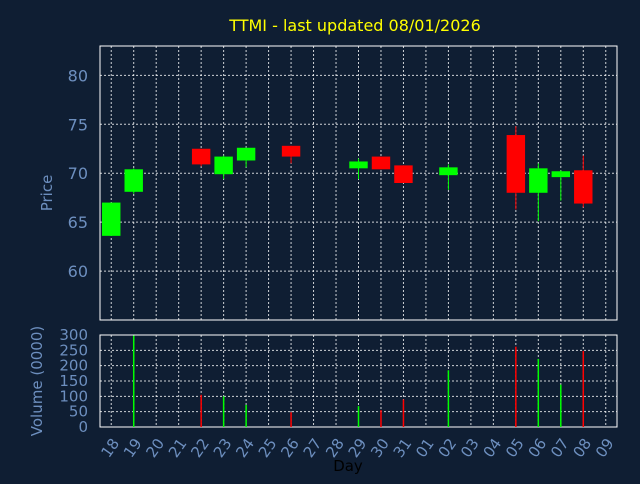  I want to click on volume-tick-label: 250, so click(73, 350).